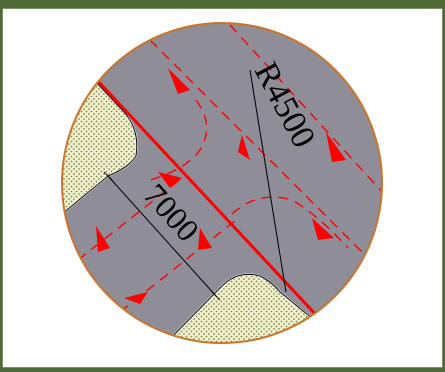 Image resolution: width=445 pixels, height=372 pixels. Describe the element at coordinates (268, 181) in the screenshot. I see `radius-leader` at that location.